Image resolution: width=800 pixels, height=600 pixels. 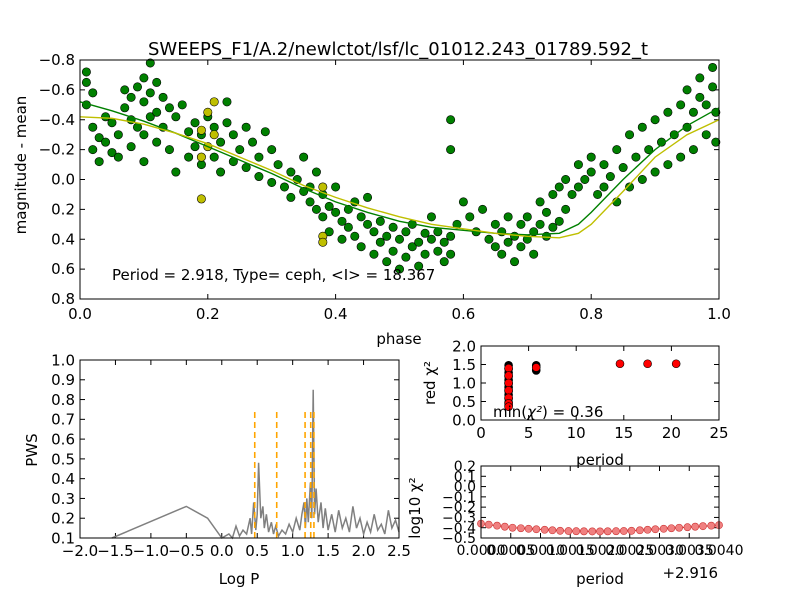 What do you see at coordinates (63, 538) in the screenshot?
I see `periodogram-ytick-label: 0.1` at bounding box center [63, 538].